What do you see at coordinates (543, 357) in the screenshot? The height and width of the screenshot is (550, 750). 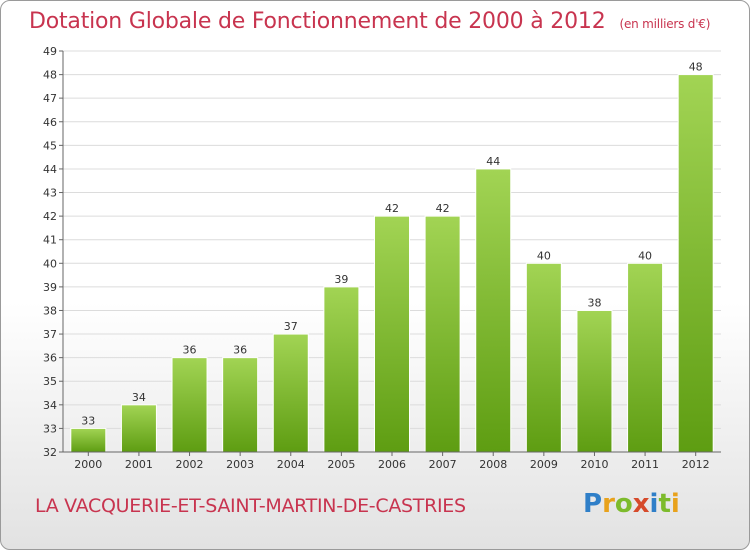 I see `bar-2009` at bounding box center [543, 357].